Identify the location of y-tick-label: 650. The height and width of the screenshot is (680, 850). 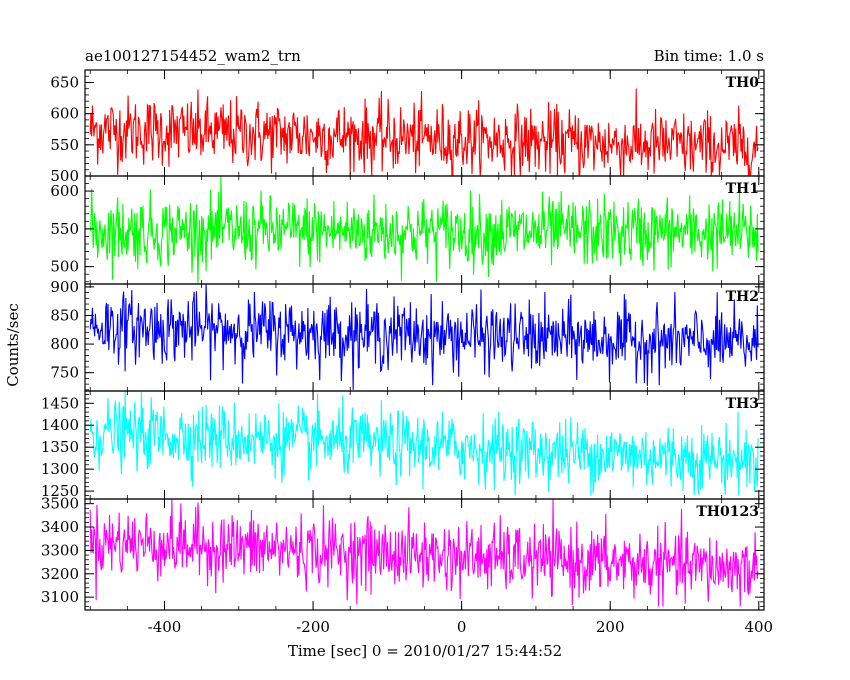
(64, 82).